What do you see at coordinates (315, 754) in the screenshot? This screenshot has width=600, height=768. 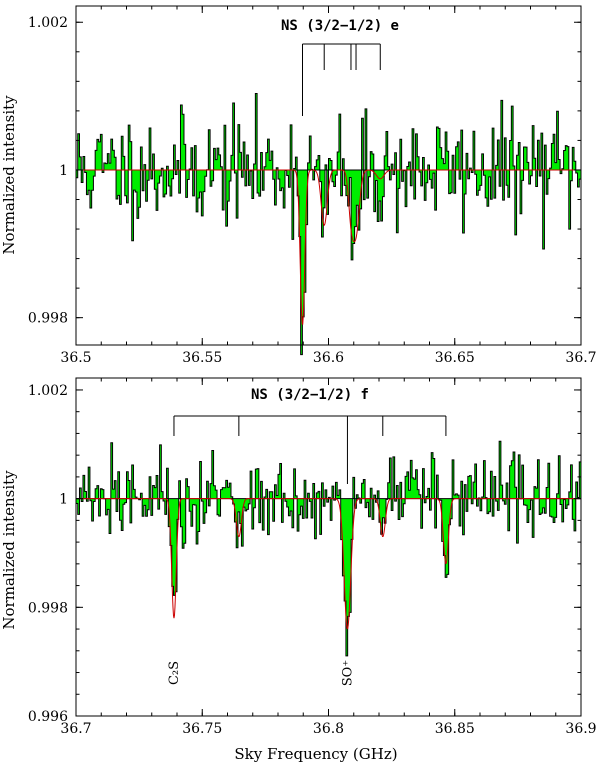 I see `x-axis-label: Sky Frequency (GHz)` at bounding box center [315, 754].